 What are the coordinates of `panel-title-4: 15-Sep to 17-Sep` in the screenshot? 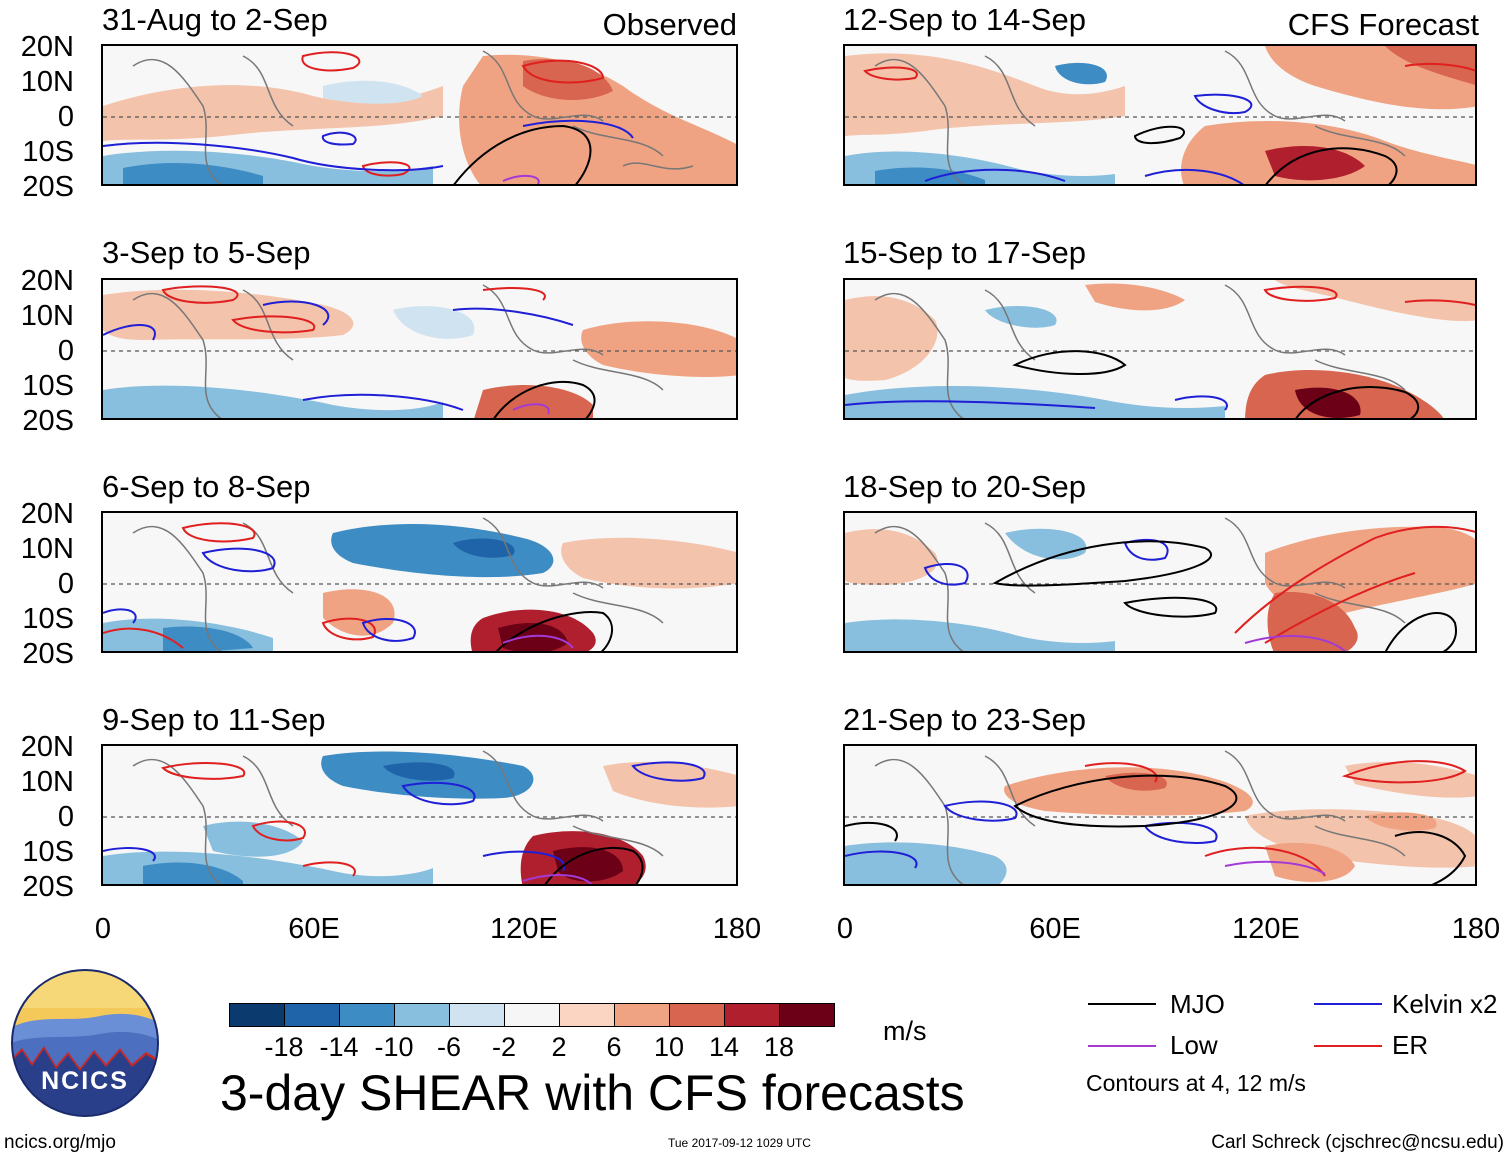 It's located at (965, 252).